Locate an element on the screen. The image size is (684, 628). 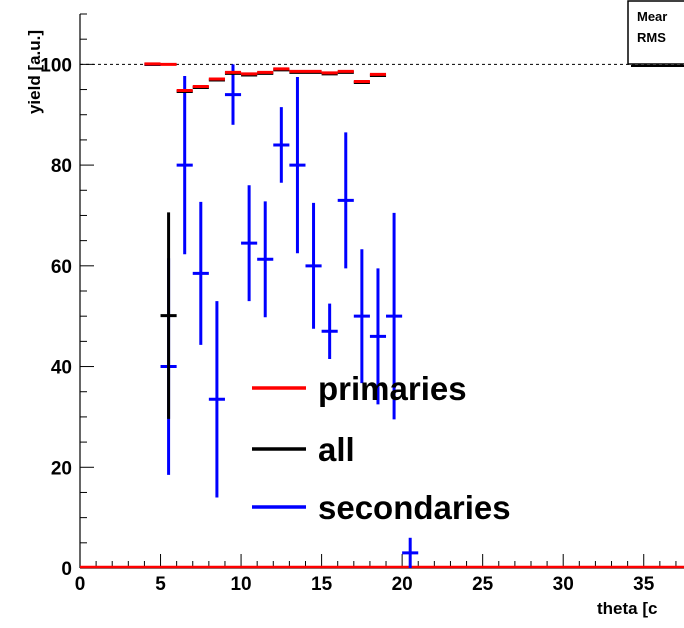
x-tick-label: 35 is located at coordinates (644, 584).